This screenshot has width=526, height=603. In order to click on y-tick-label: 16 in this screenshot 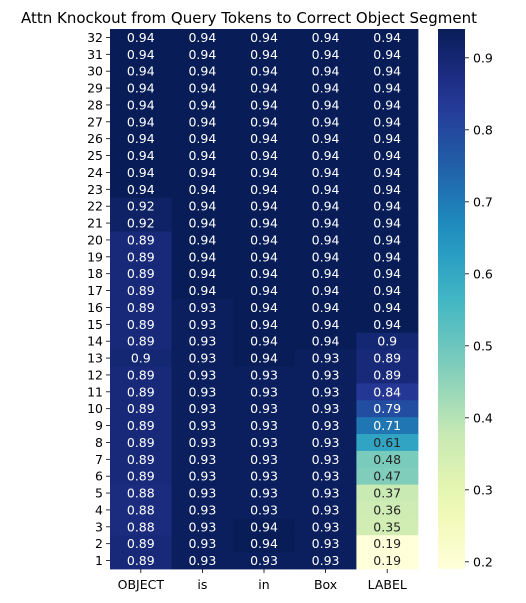, I will do `click(95, 307)`.